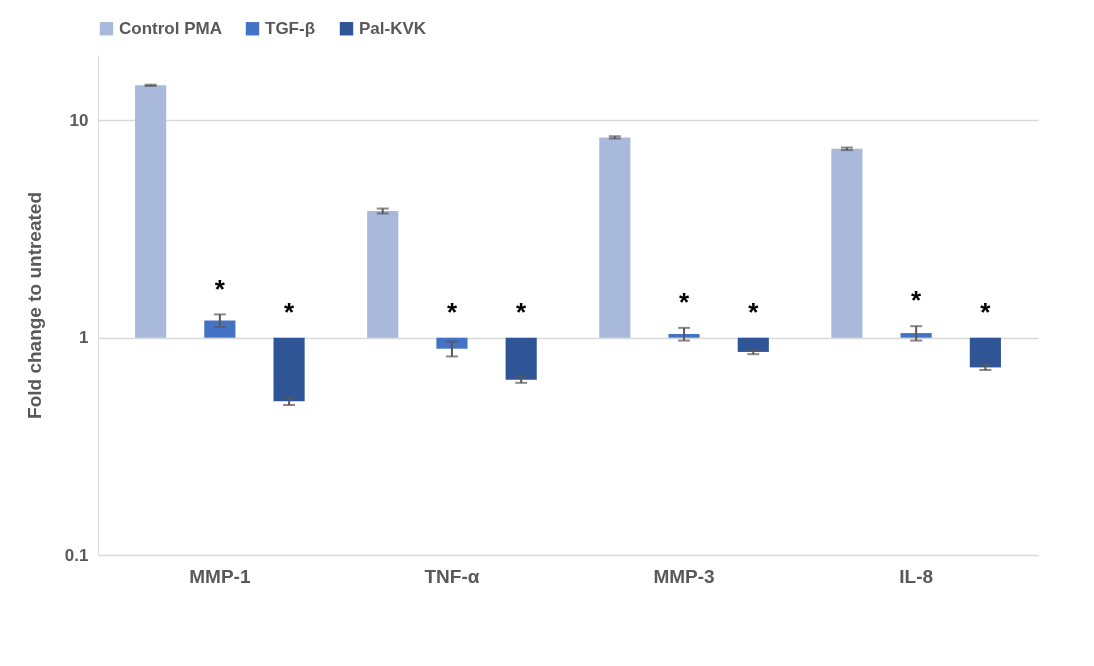  Describe the element at coordinates (684, 576) in the screenshot. I see `x-tick-label: MMP-3` at that location.